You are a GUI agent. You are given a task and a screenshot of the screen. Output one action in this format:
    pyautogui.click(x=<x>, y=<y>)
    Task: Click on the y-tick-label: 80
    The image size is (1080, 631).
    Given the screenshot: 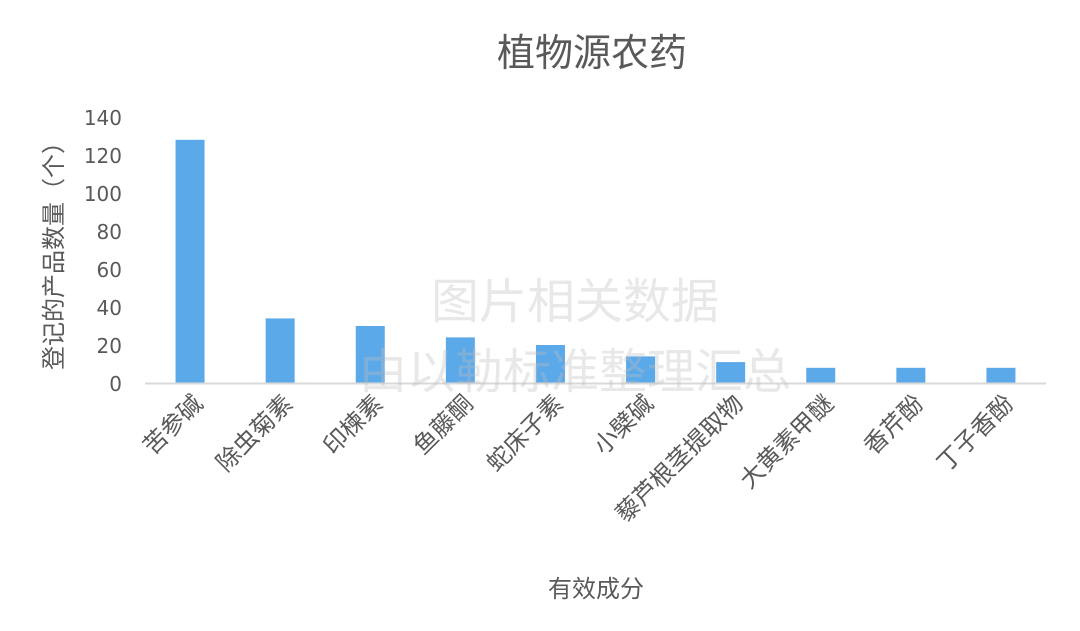 What is the action you would take?
    pyautogui.click(x=109, y=232)
    